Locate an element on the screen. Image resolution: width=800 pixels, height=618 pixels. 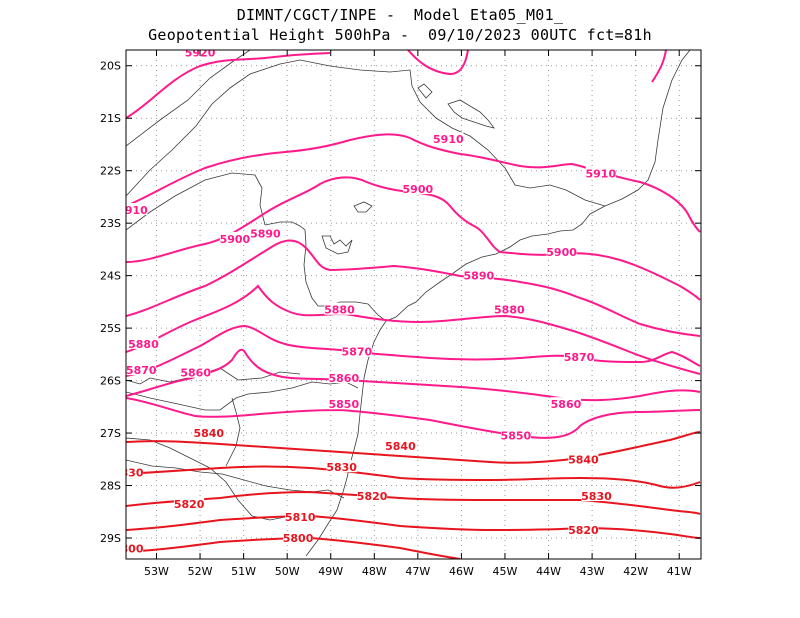
contour-label: 5800 is located at coordinates (128, 549).